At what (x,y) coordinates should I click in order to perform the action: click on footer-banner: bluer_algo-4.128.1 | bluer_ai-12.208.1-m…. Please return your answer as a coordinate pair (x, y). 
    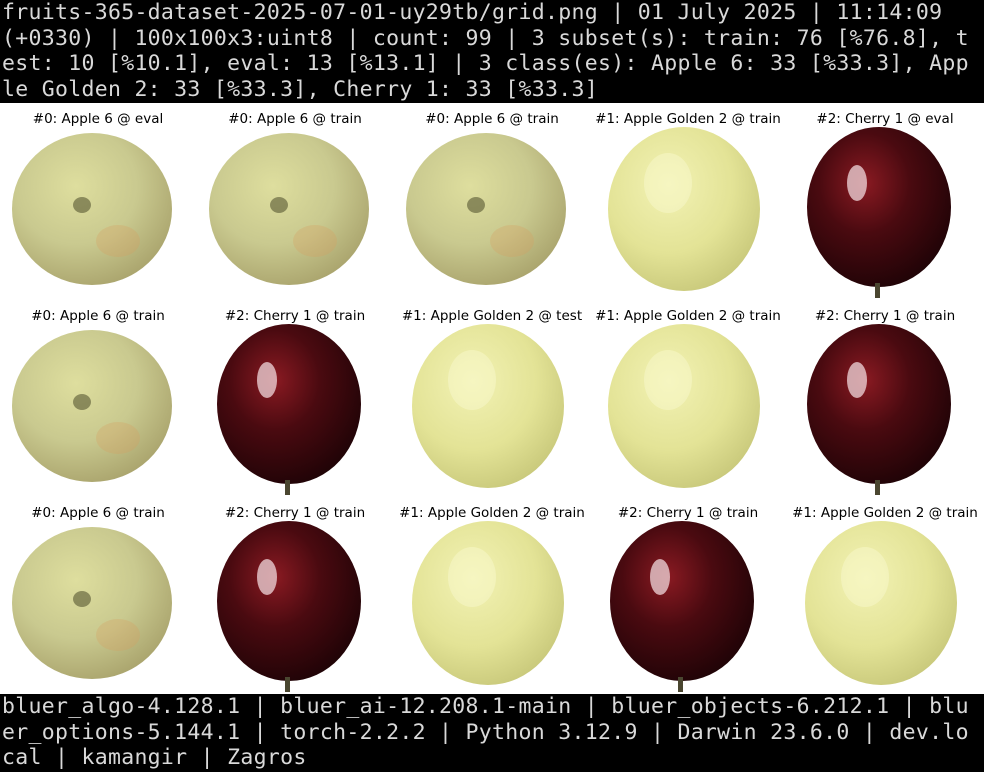
    Looking at the image, I should click on (492, 733).